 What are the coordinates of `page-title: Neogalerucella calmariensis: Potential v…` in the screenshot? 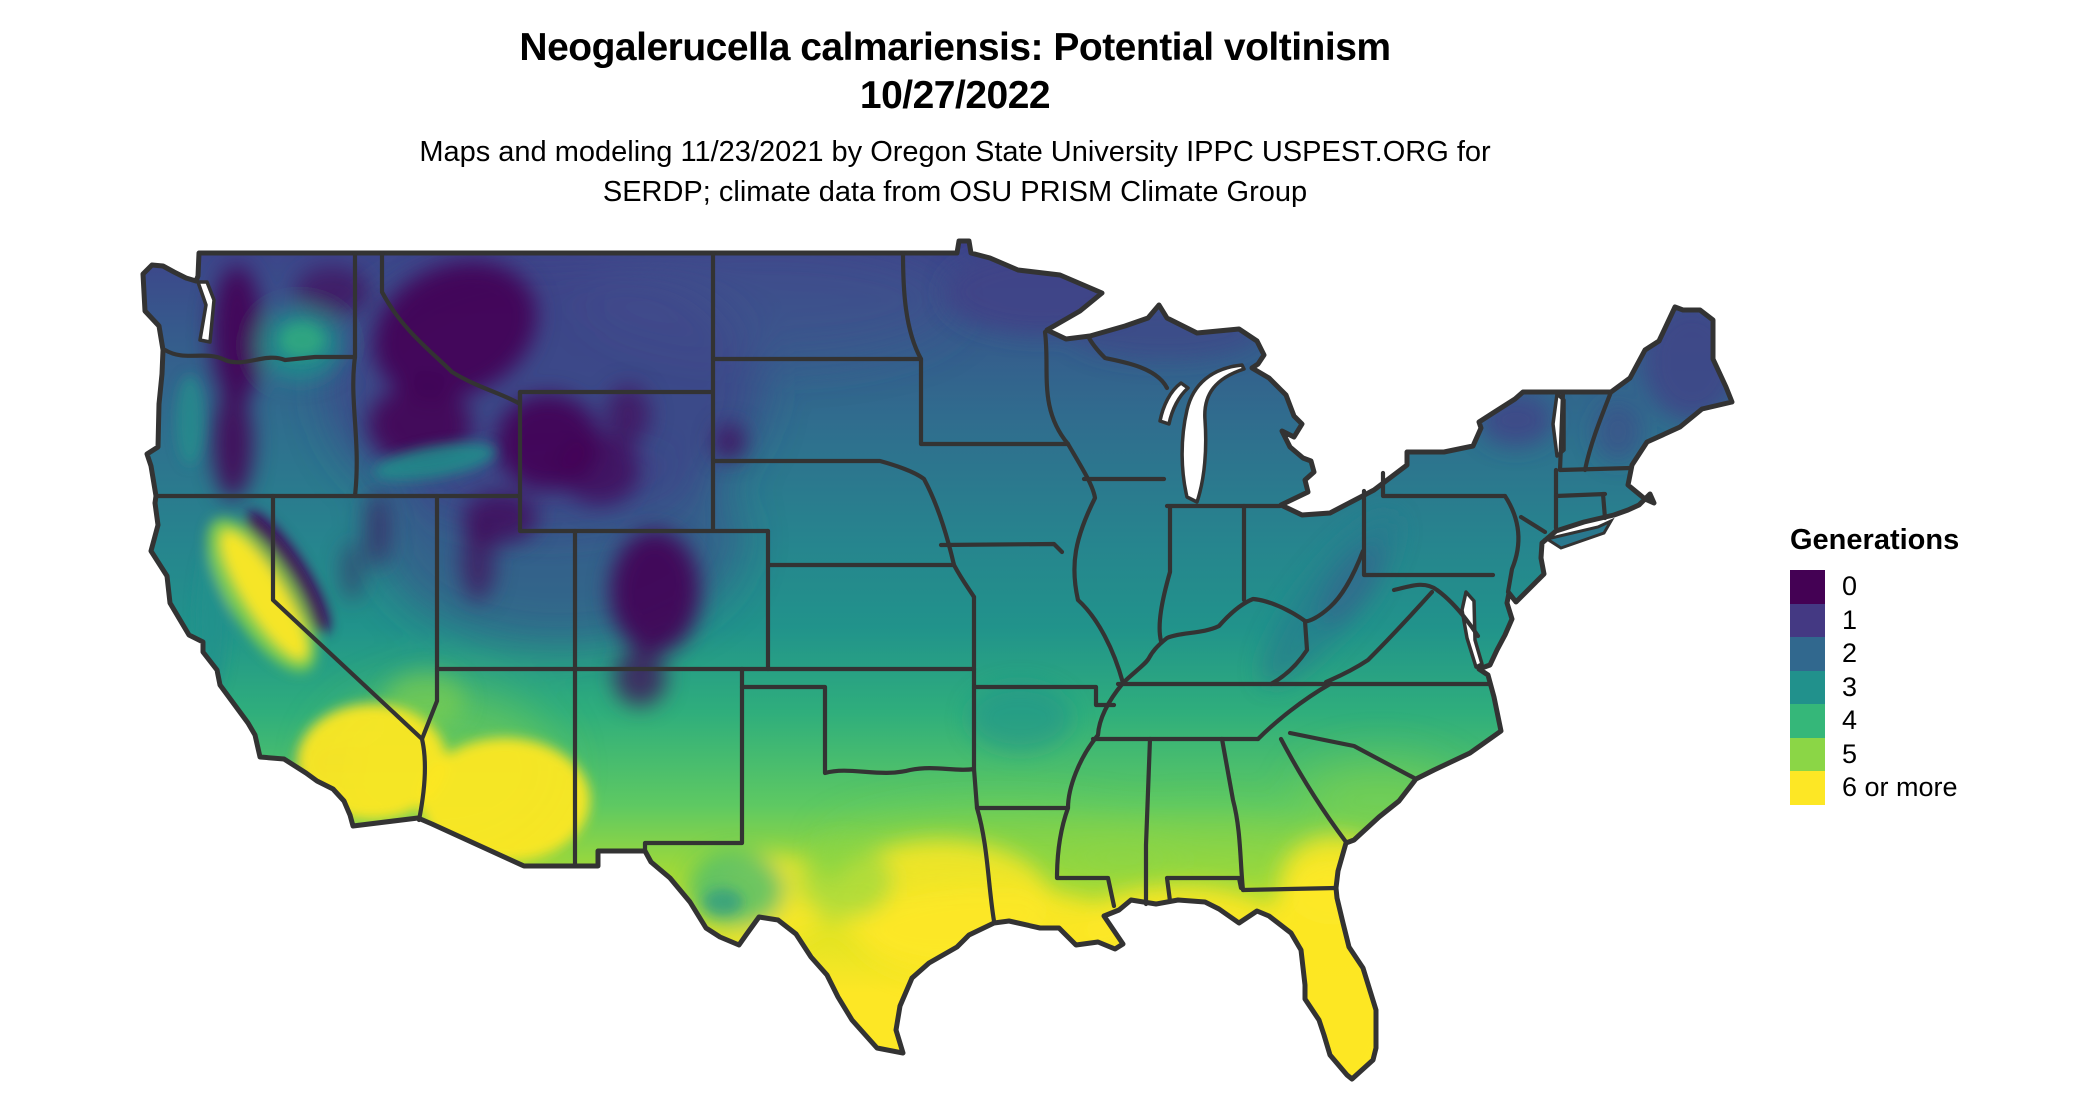 It's located at (955, 72).